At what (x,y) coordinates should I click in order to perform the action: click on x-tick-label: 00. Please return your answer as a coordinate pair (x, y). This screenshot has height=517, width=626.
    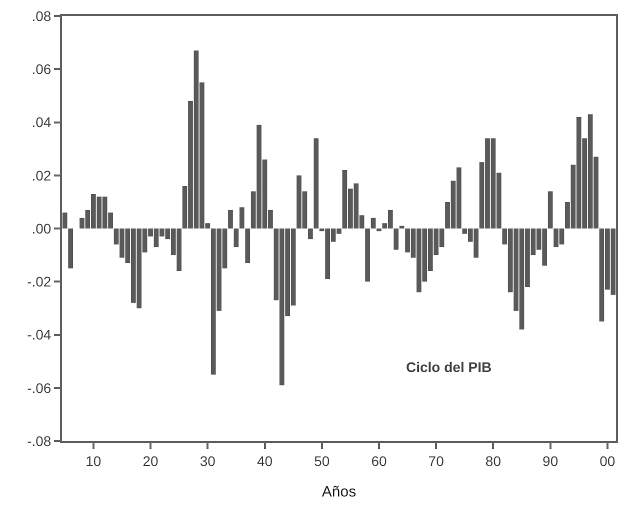
    Looking at the image, I should click on (608, 460).